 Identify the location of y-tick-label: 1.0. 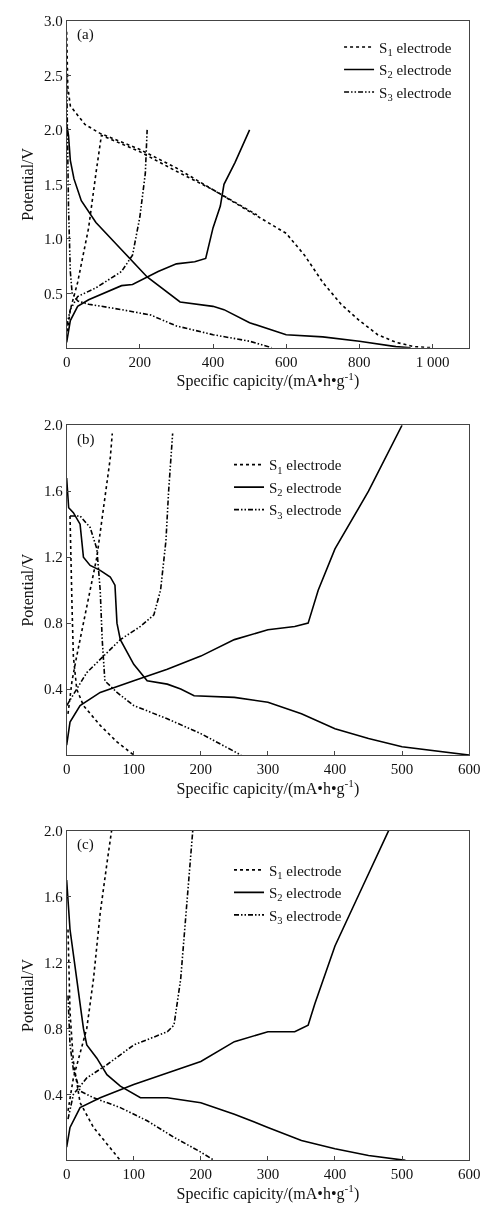
(53, 239).